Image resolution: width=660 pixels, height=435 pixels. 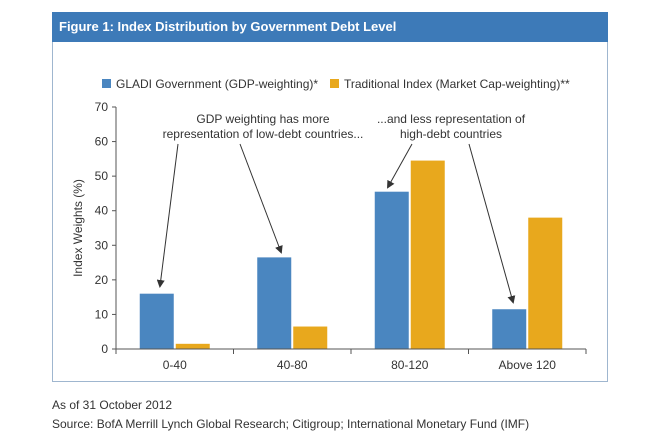 What do you see at coordinates (78, 228) in the screenshot?
I see `y-axis-label: Index Weights (%)` at bounding box center [78, 228].